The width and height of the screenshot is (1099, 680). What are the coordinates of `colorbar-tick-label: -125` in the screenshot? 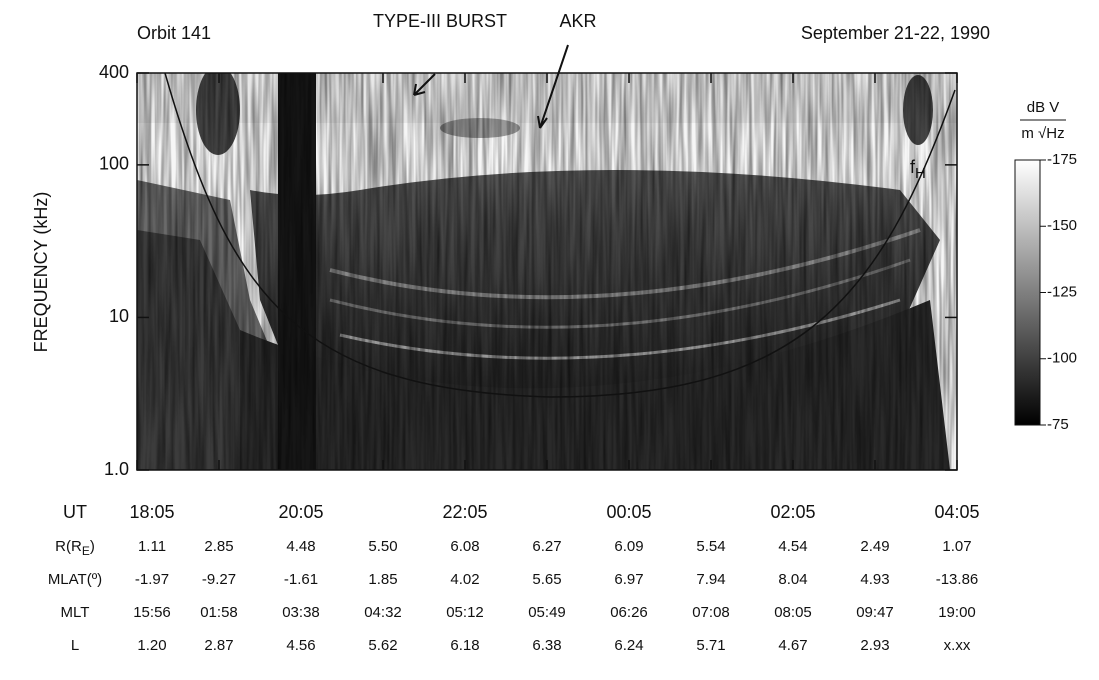 It's located at (1062, 291).